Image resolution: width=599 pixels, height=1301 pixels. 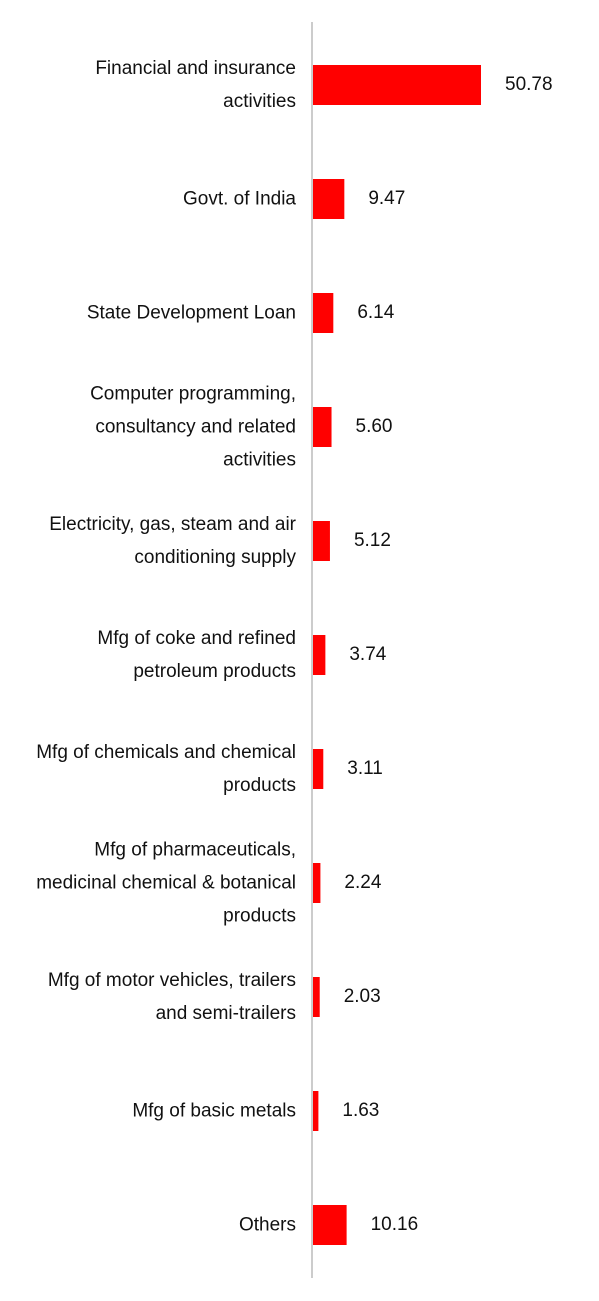 I want to click on value-label: 5.60, so click(x=374, y=426).